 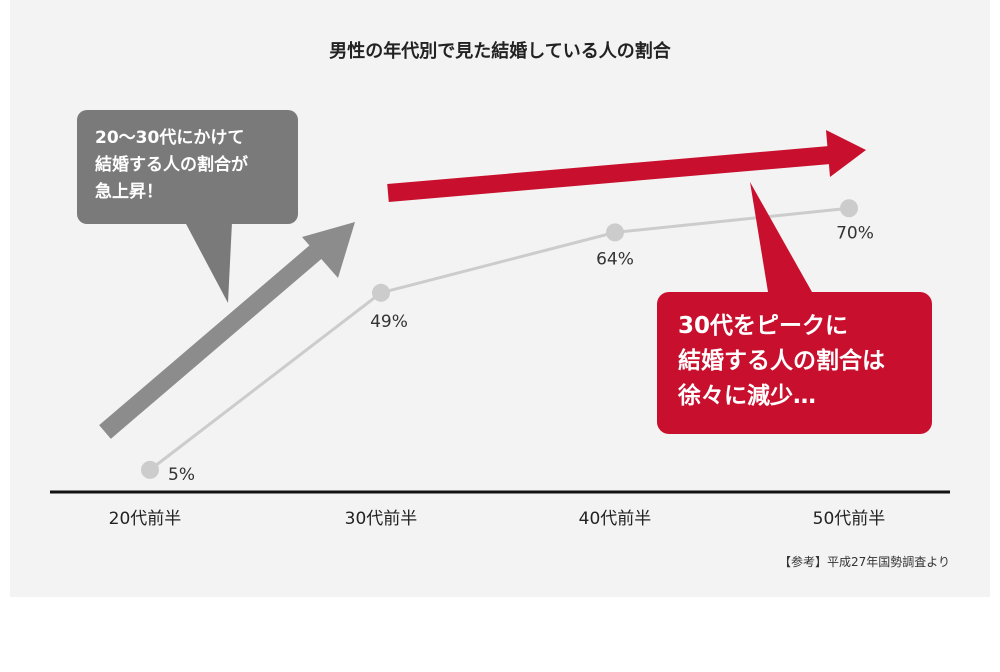 What do you see at coordinates (849, 519) in the screenshot?
I see `x-tick-label: 50代前半` at bounding box center [849, 519].